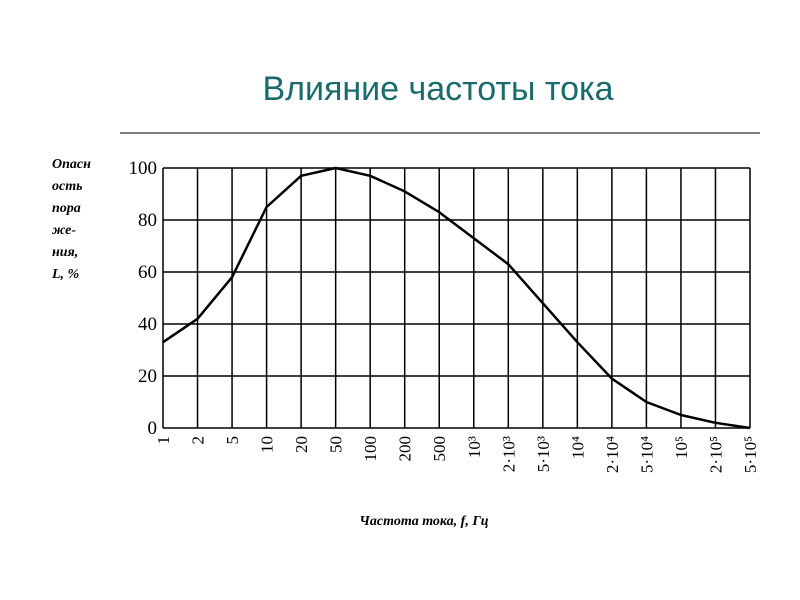 Image resolution: width=800 pixels, height=600 pixels. What do you see at coordinates (65, 252) in the screenshot?
I see `y-axis-label: ния,` at bounding box center [65, 252].